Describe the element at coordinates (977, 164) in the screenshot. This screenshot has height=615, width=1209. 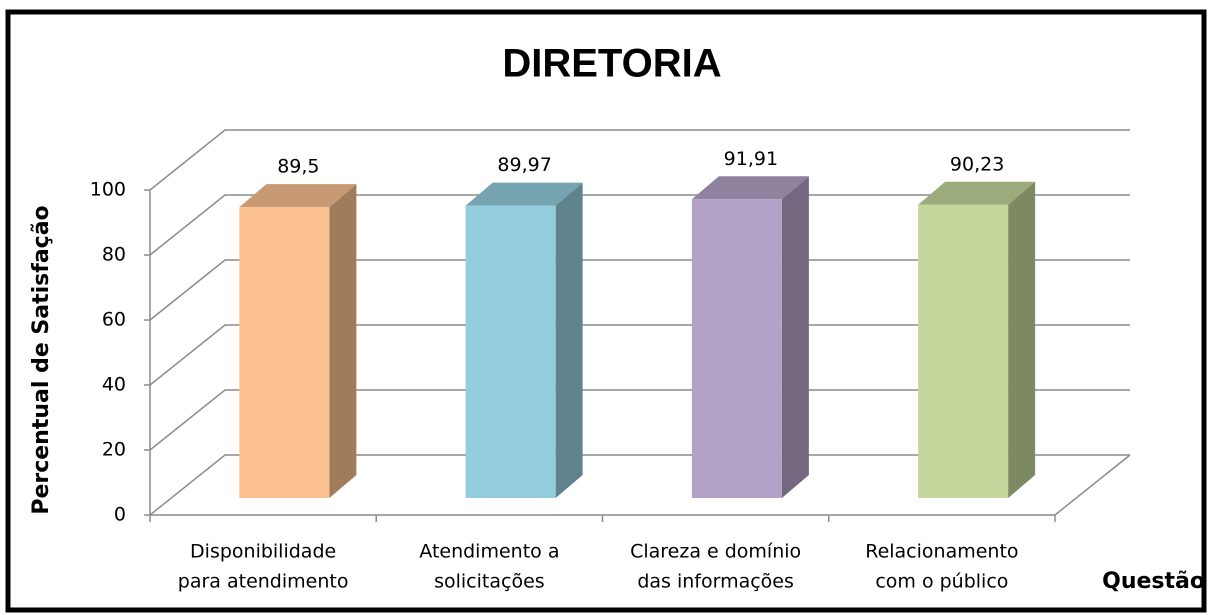
I see `data-label: 90,23` at that location.